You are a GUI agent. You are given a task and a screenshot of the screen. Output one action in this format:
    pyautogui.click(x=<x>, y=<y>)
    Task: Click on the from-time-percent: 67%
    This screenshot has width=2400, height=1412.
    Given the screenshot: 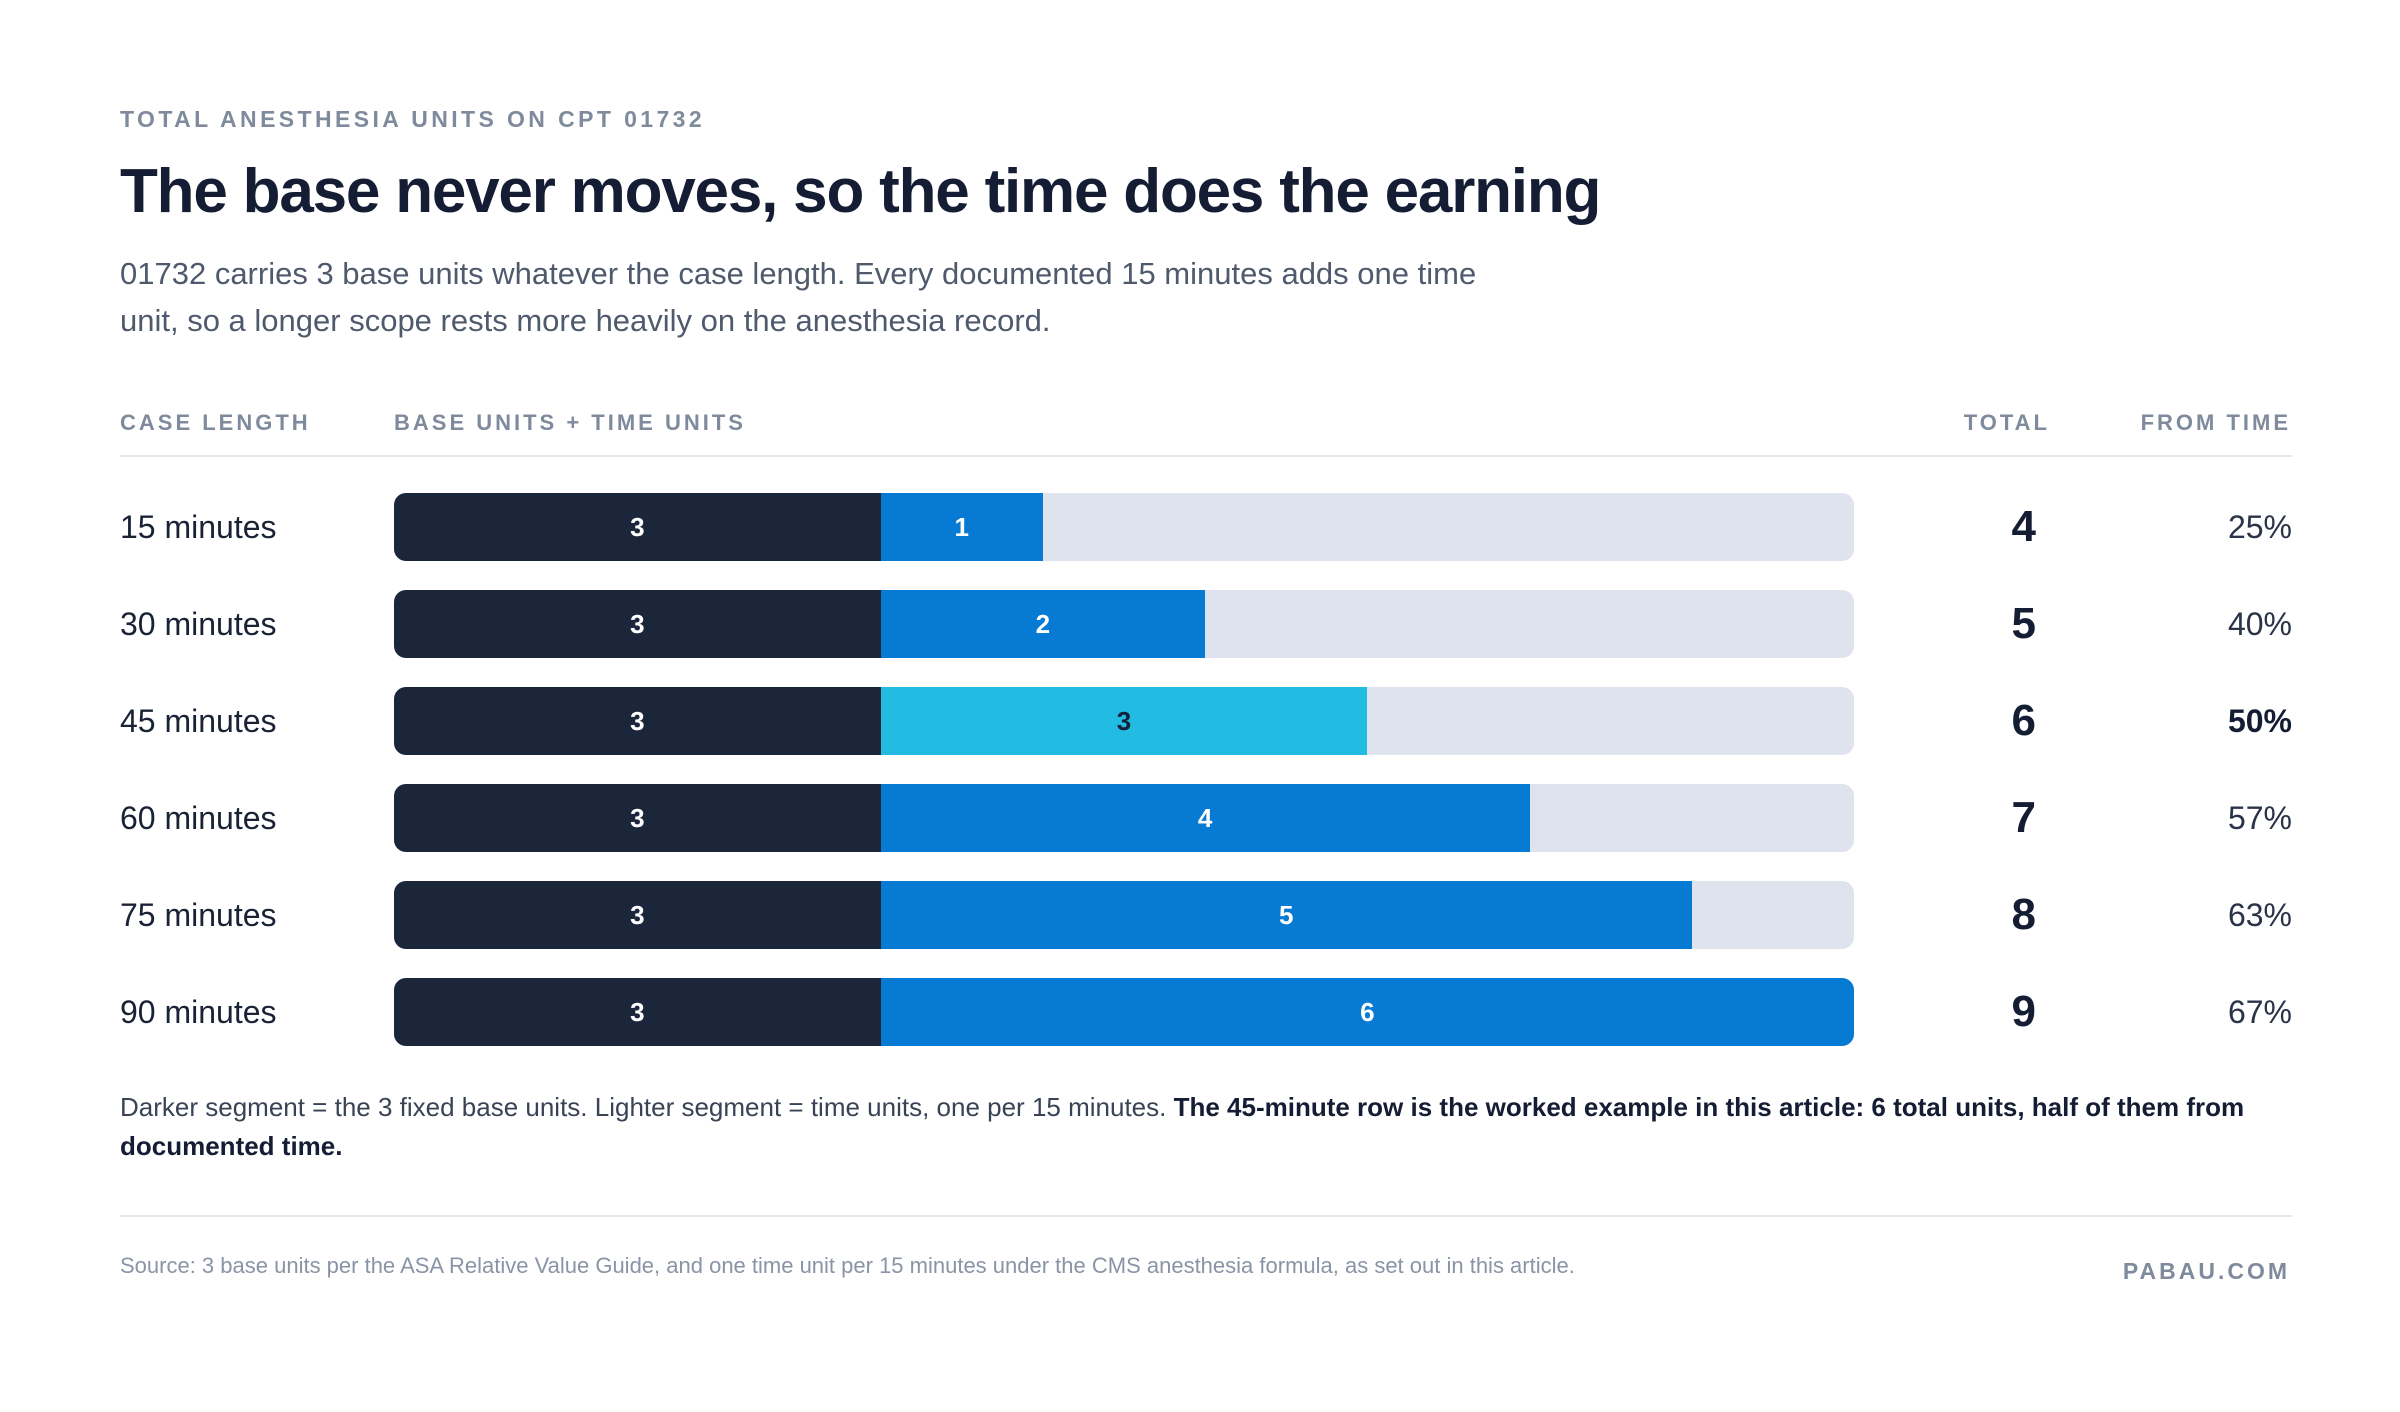 What is the action you would take?
    pyautogui.click(x=2259, y=1012)
    